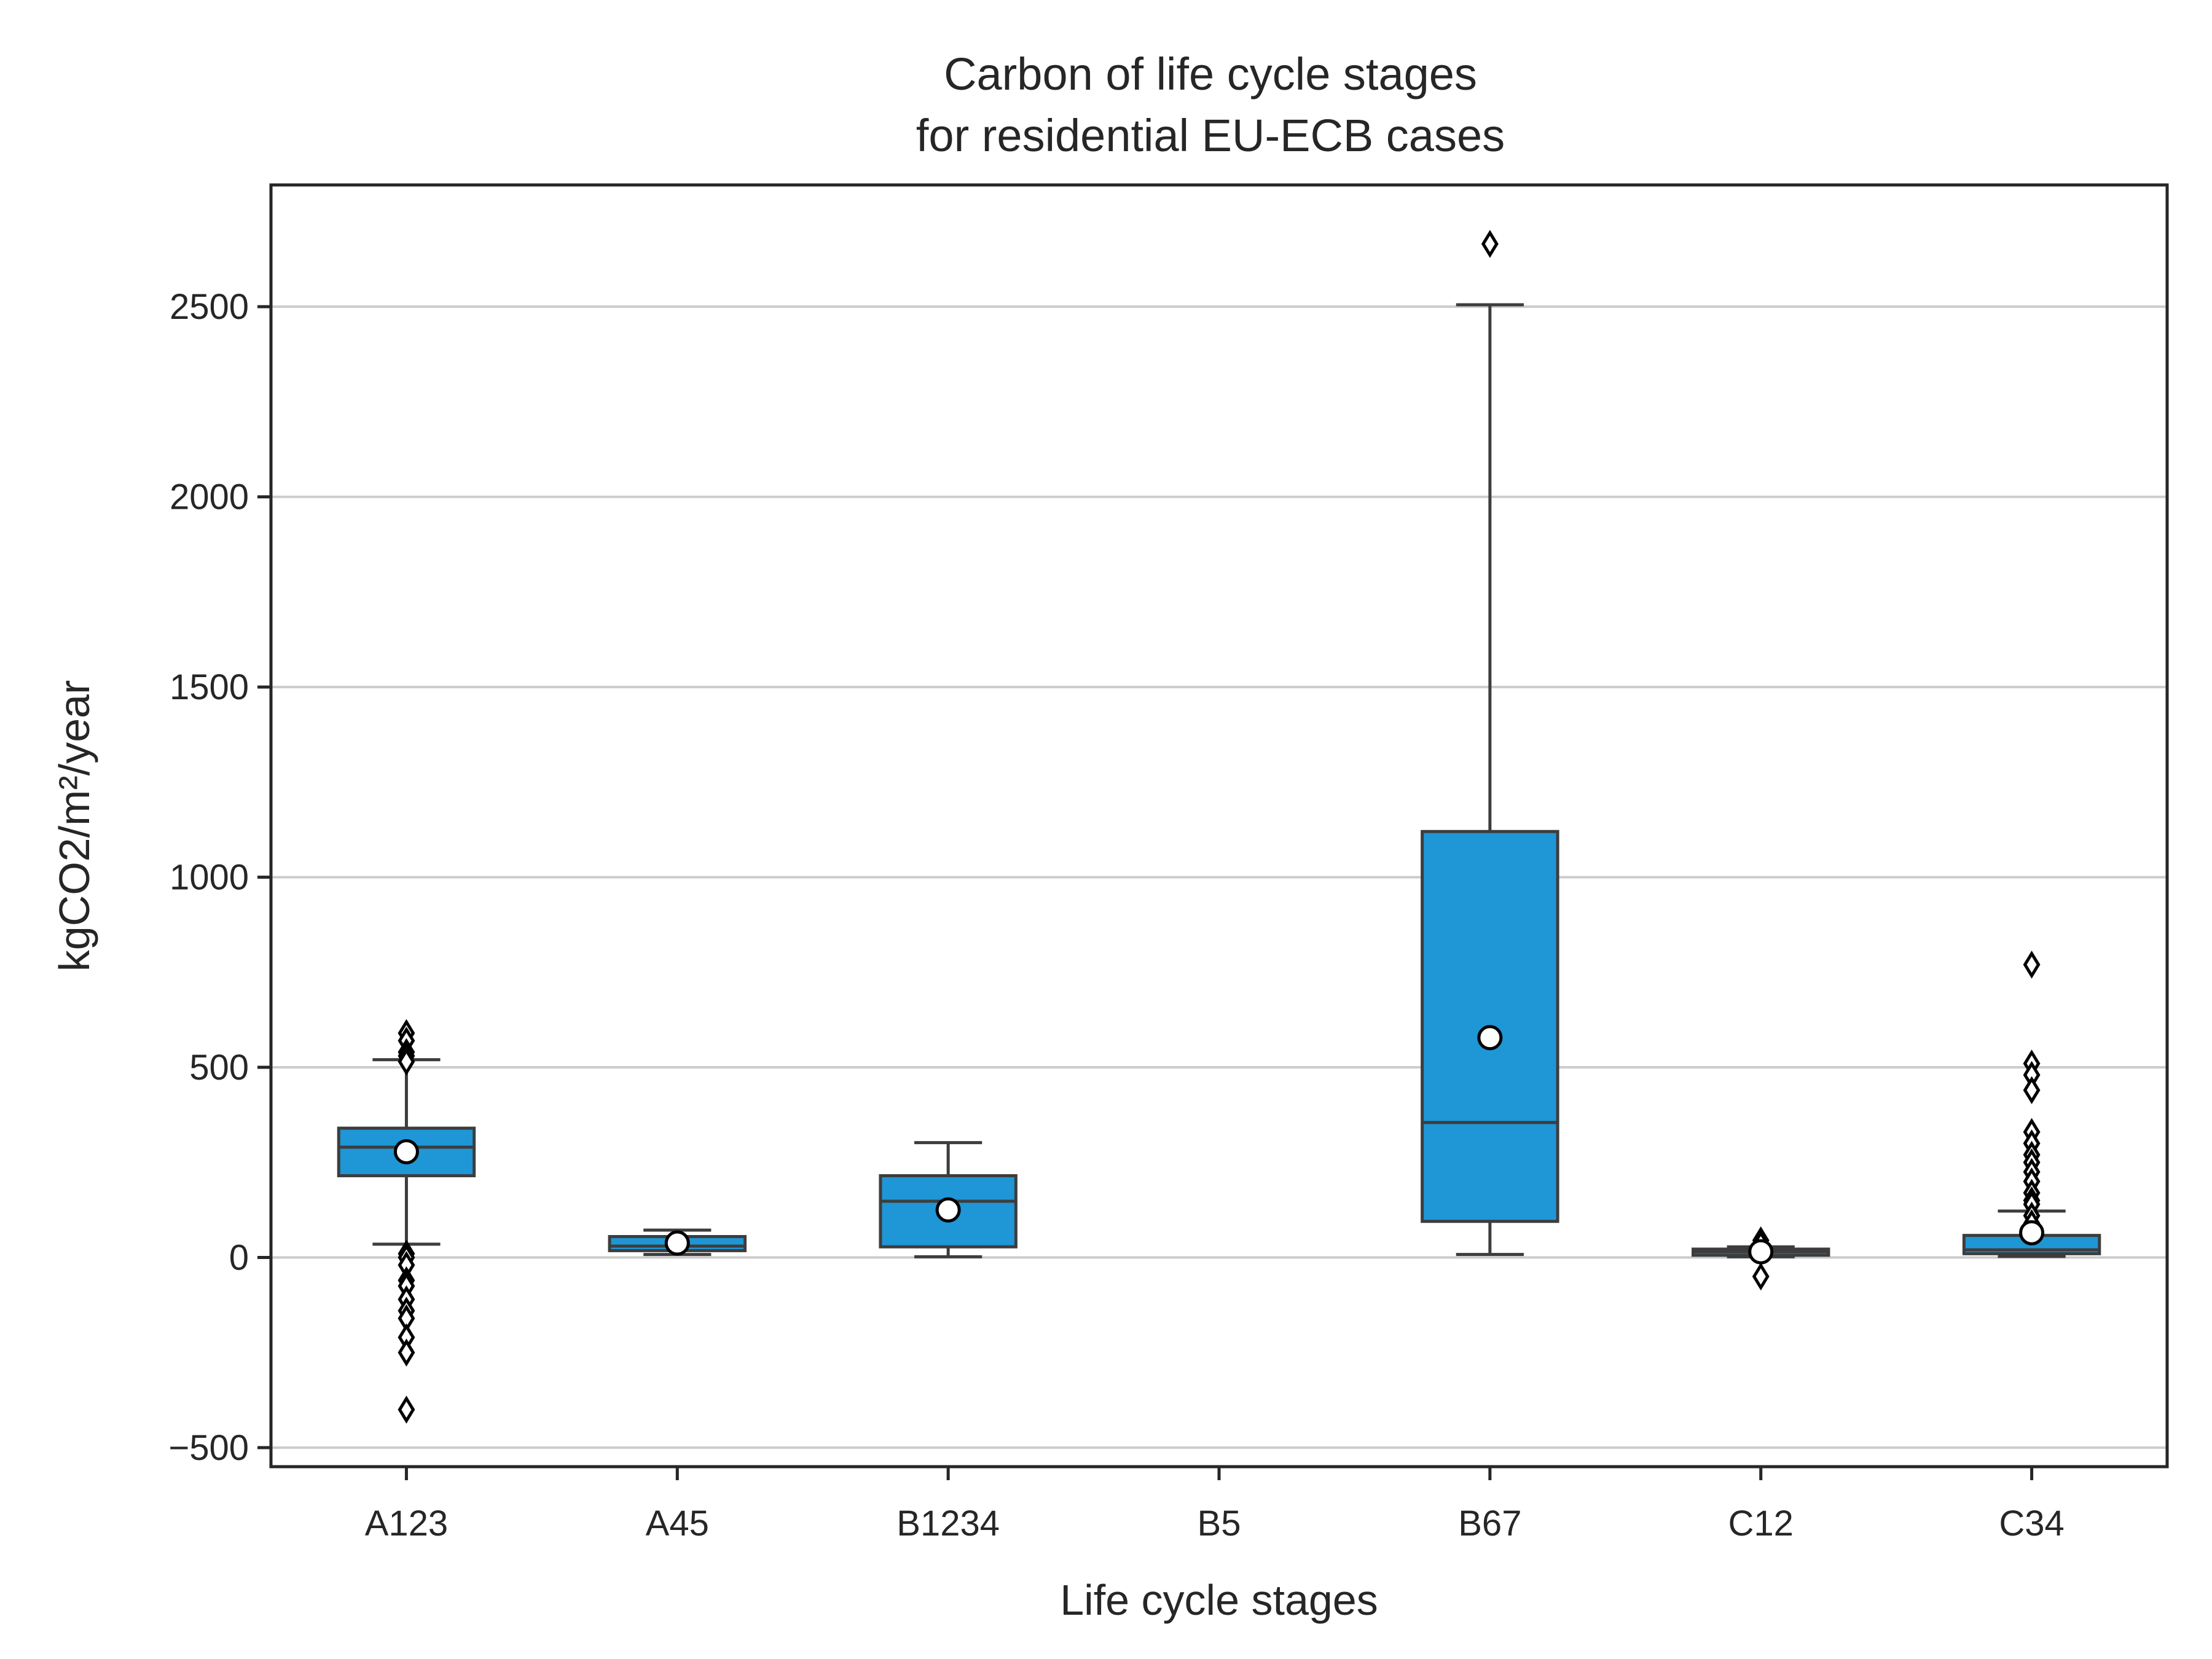 The image size is (2212, 1659). I want to click on x-axis-ticks: A123 A45 B1234 B5 B67 C12 C34, so click(1215, 1505).